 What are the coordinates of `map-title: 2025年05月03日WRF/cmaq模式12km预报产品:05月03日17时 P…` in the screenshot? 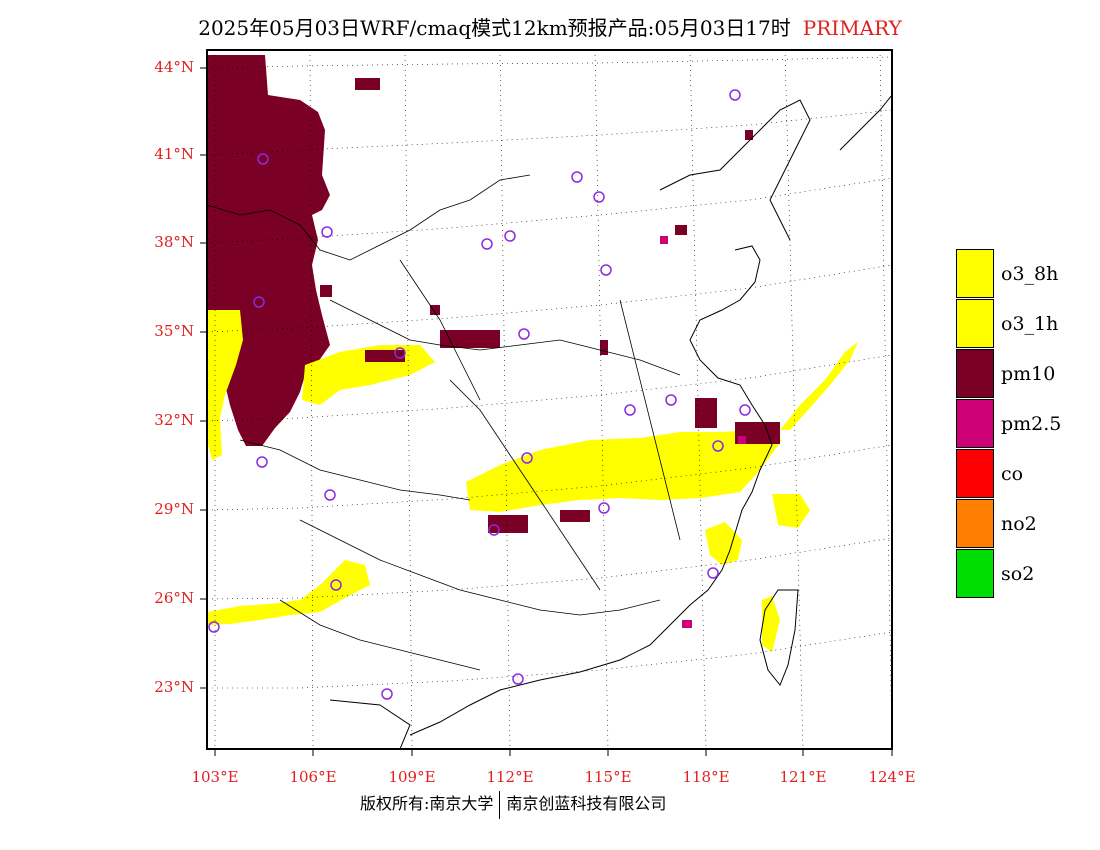 It's located at (550, 26).